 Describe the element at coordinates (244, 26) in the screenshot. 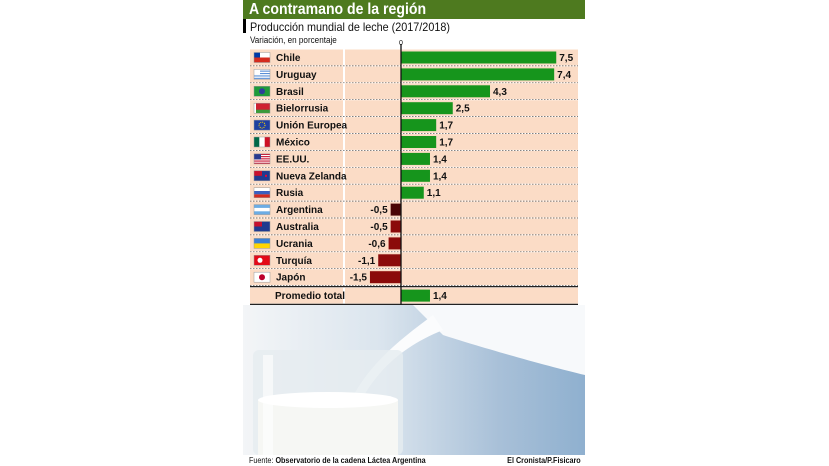

I see `accent-bar` at that location.